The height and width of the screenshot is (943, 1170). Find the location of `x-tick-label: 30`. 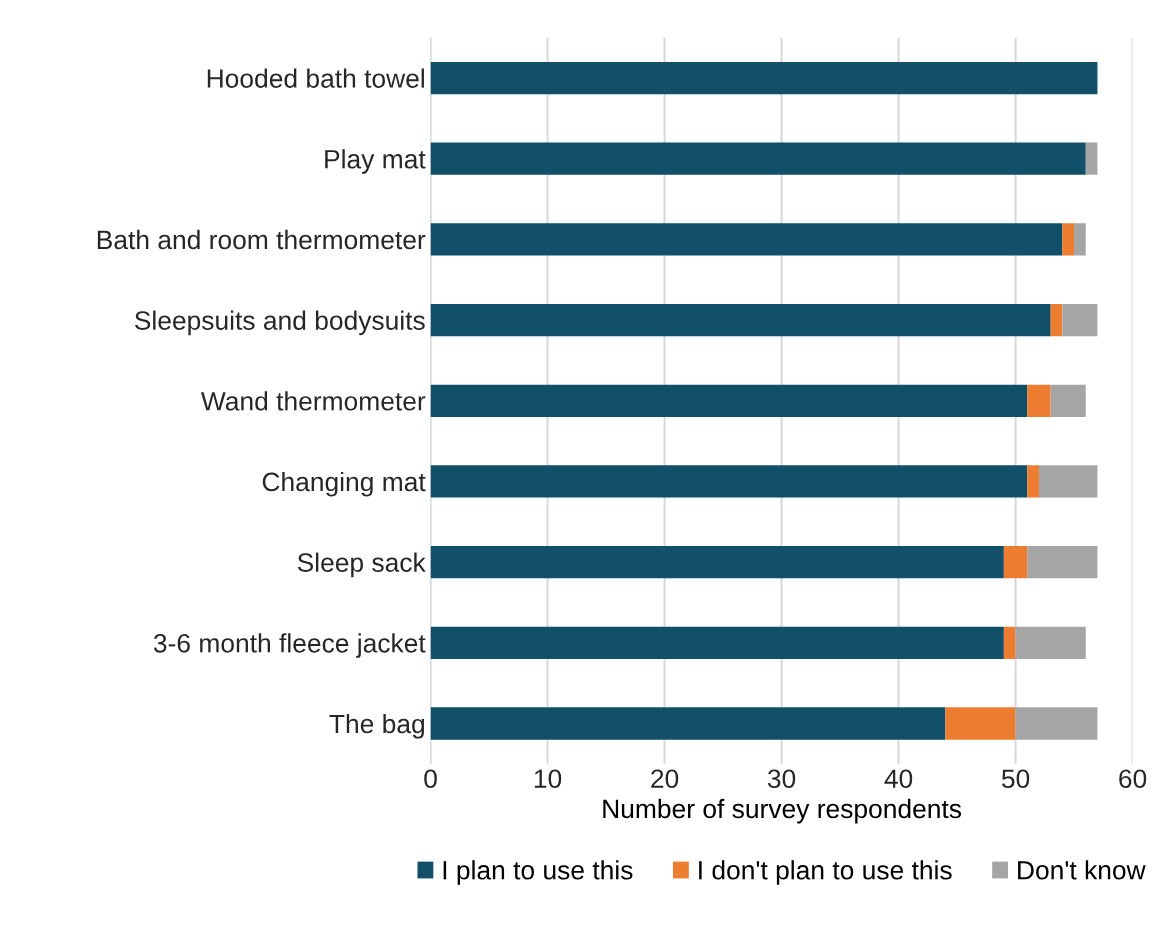

x-tick-label: 30 is located at coordinates (781, 779).